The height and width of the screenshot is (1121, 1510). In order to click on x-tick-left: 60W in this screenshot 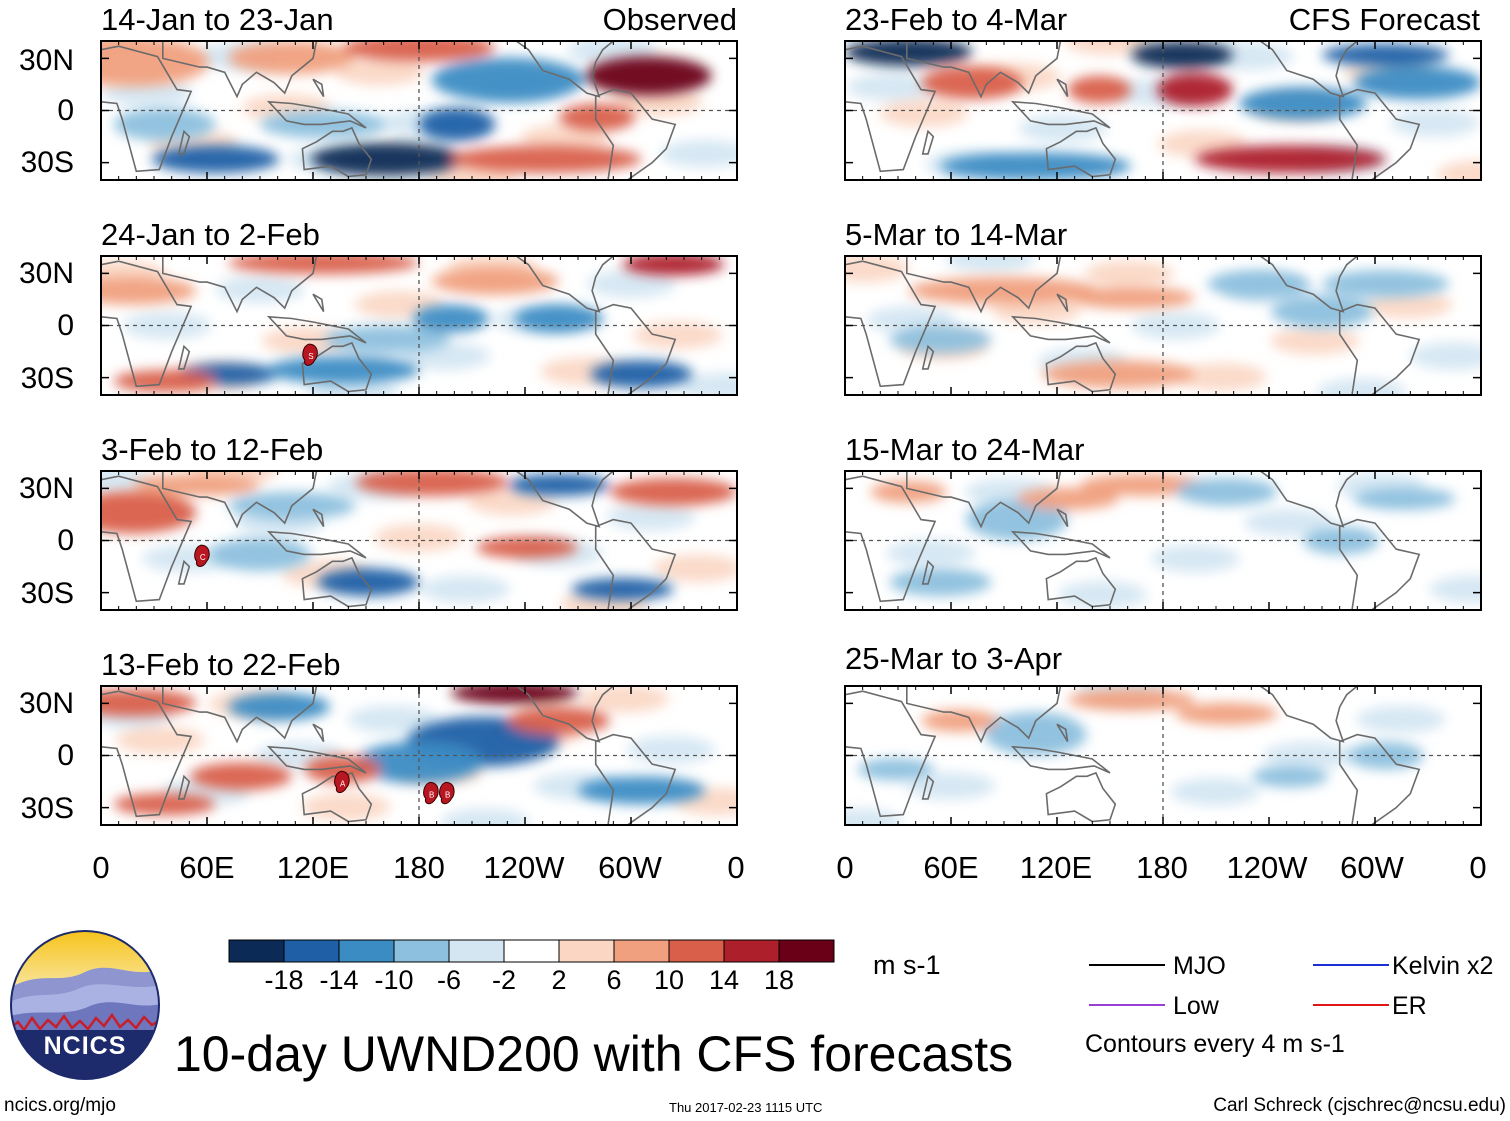, I will do `click(630, 867)`.